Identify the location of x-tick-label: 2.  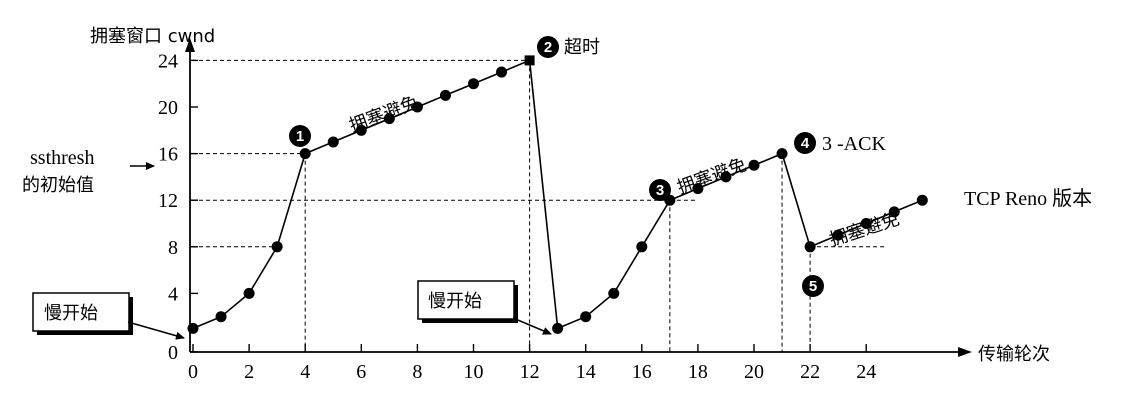
(249, 372).